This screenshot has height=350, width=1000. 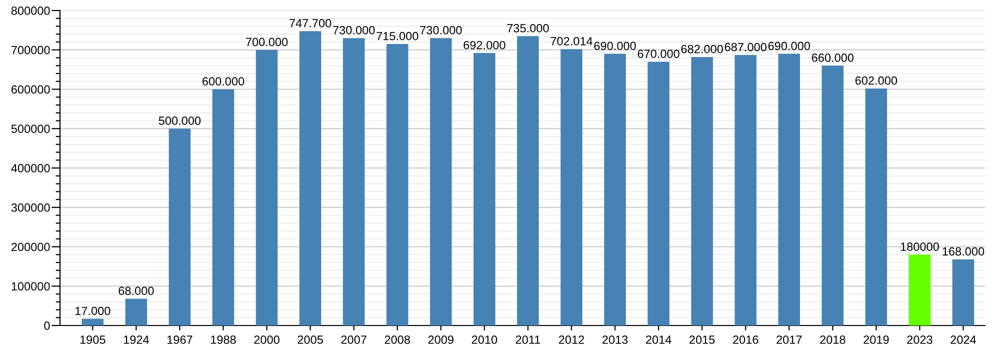 What do you see at coordinates (702, 340) in the screenshot?
I see `x-tick-label: 2015` at bounding box center [702, 340].